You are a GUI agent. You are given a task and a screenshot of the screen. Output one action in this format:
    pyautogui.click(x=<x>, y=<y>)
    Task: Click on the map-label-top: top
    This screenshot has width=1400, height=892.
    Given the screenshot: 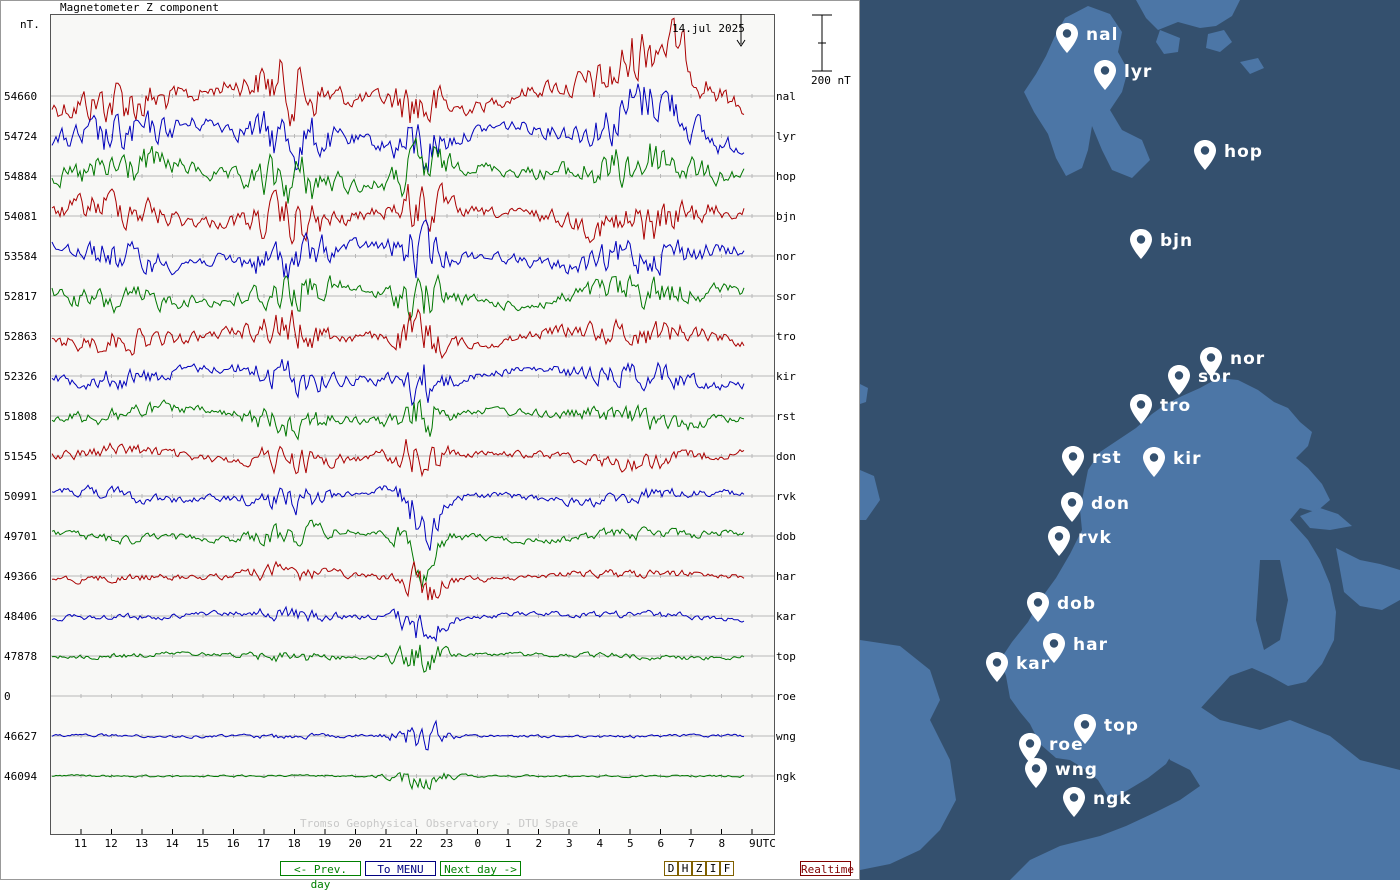 What is the action you would take?
    pyautogui.click(x=1121, y=726)
    